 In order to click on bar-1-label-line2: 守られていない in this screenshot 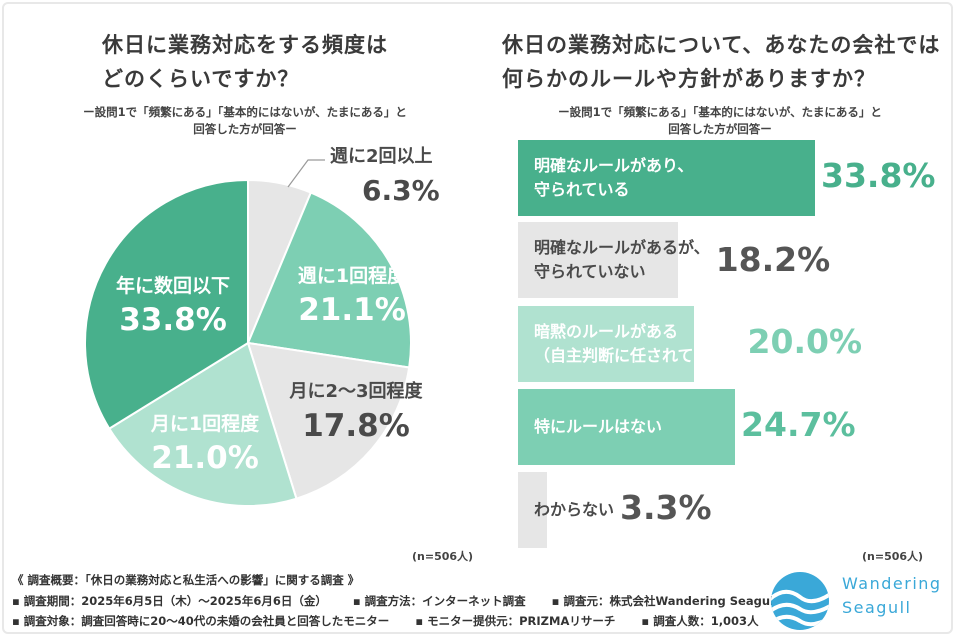, I will do `click(590, 271)`.